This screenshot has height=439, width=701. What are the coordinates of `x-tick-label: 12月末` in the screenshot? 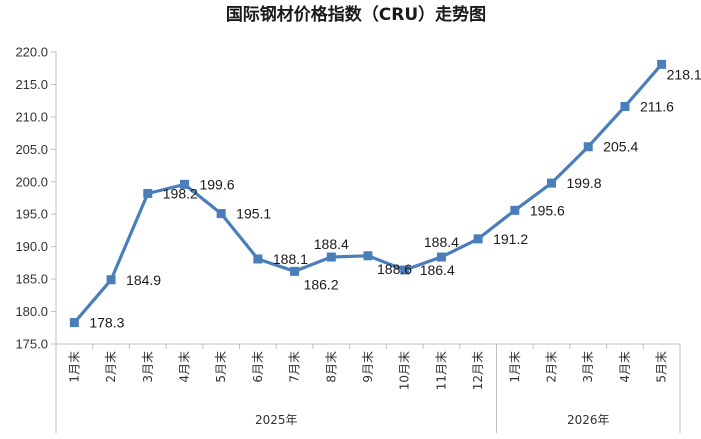 It's located at (478, 370).